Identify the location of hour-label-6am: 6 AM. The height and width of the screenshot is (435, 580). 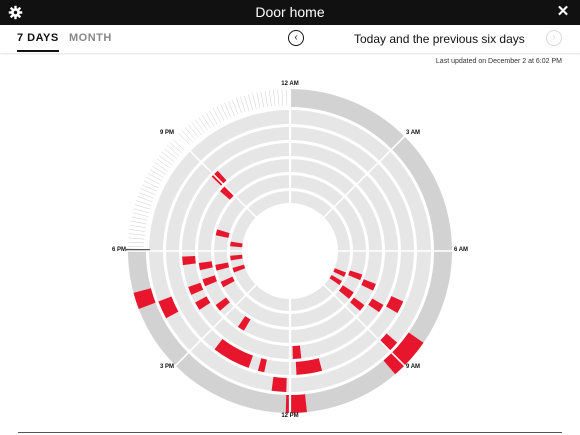
(461, 250).